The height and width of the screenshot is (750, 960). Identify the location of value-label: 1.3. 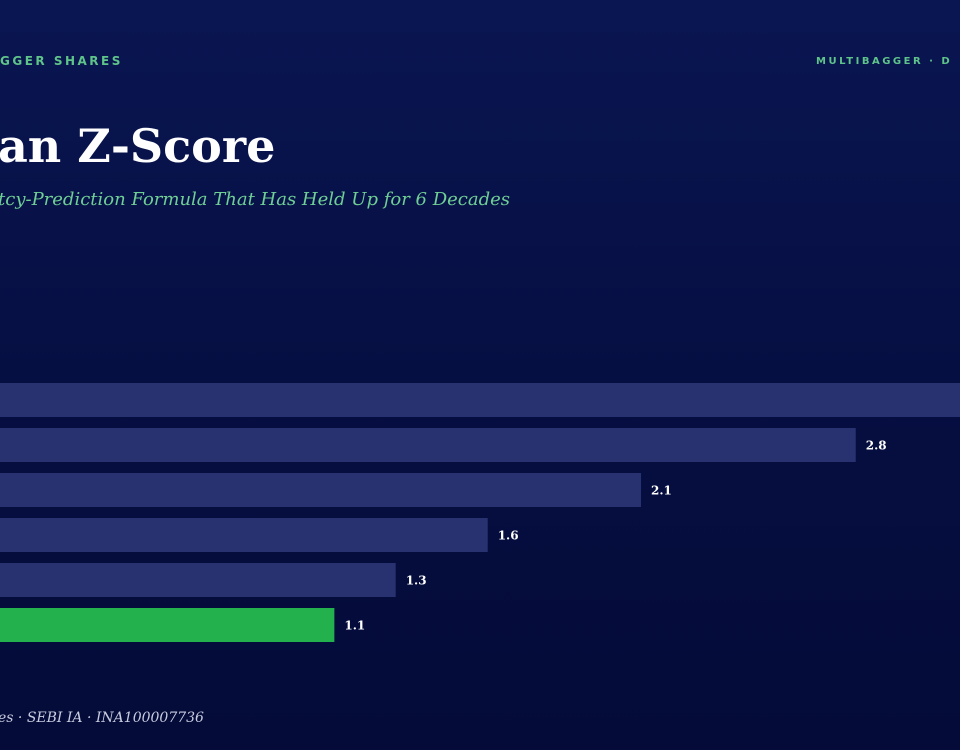
(416, 581).